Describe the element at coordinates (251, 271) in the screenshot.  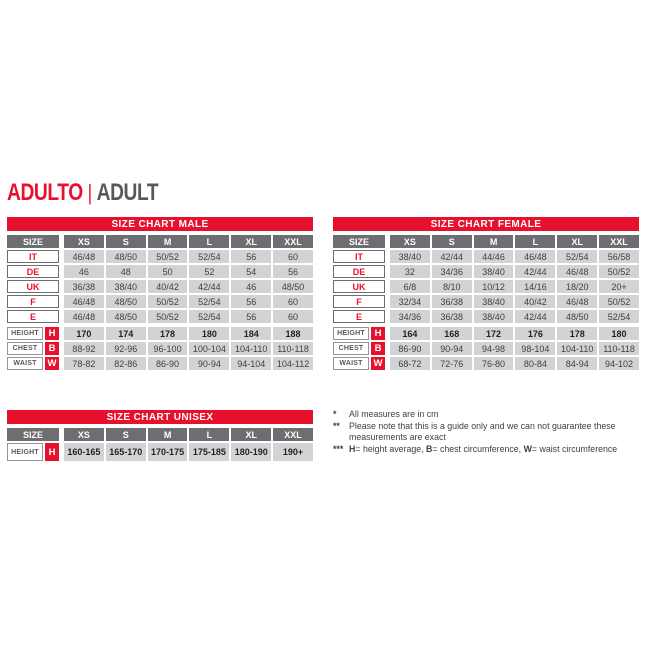
I see `size-value-cell: 54` at that location.